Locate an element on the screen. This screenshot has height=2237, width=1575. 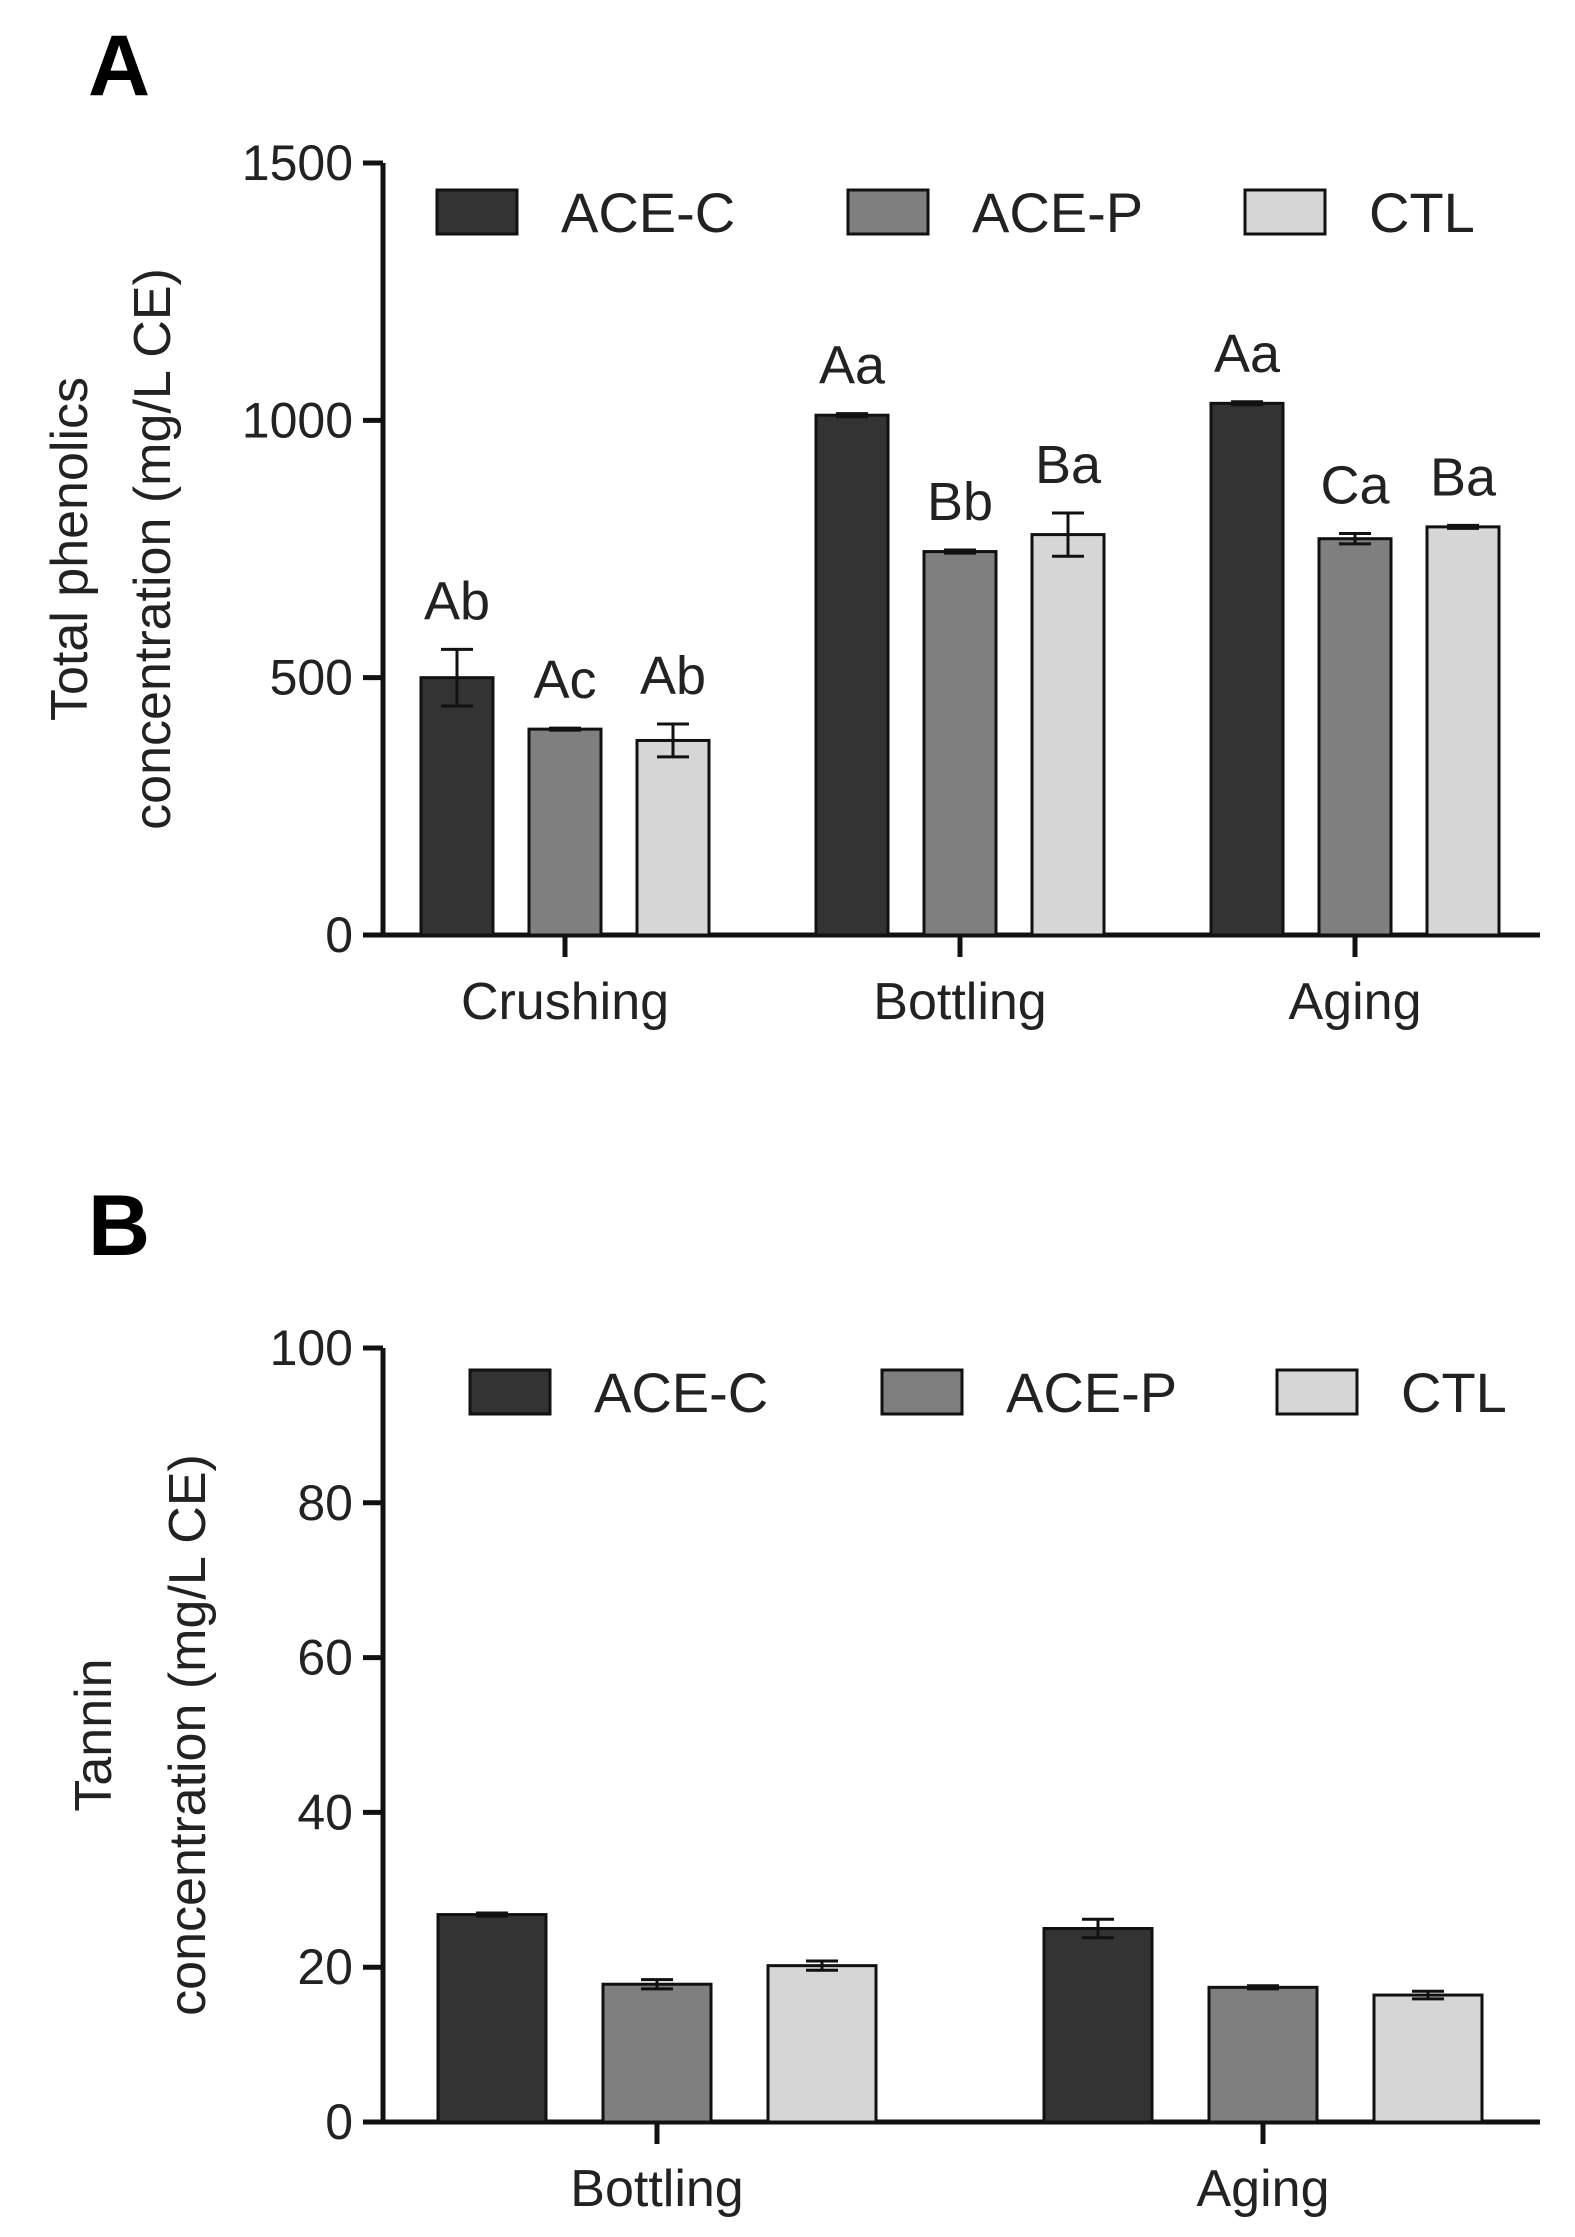
panel-letter-b: B is located at coordinates (119, 1226).